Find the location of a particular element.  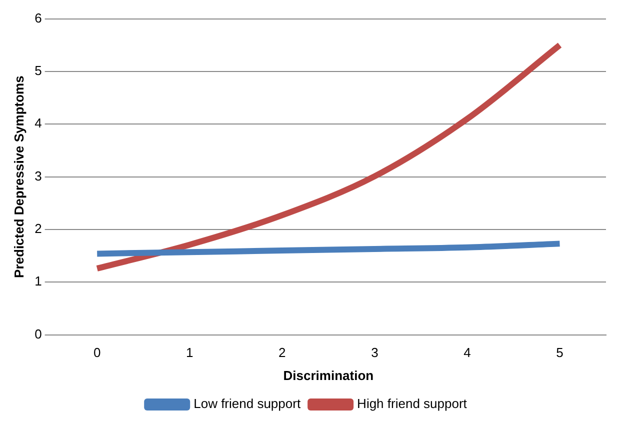

x-tick-label: 2 is located at coordinates (282, 352).